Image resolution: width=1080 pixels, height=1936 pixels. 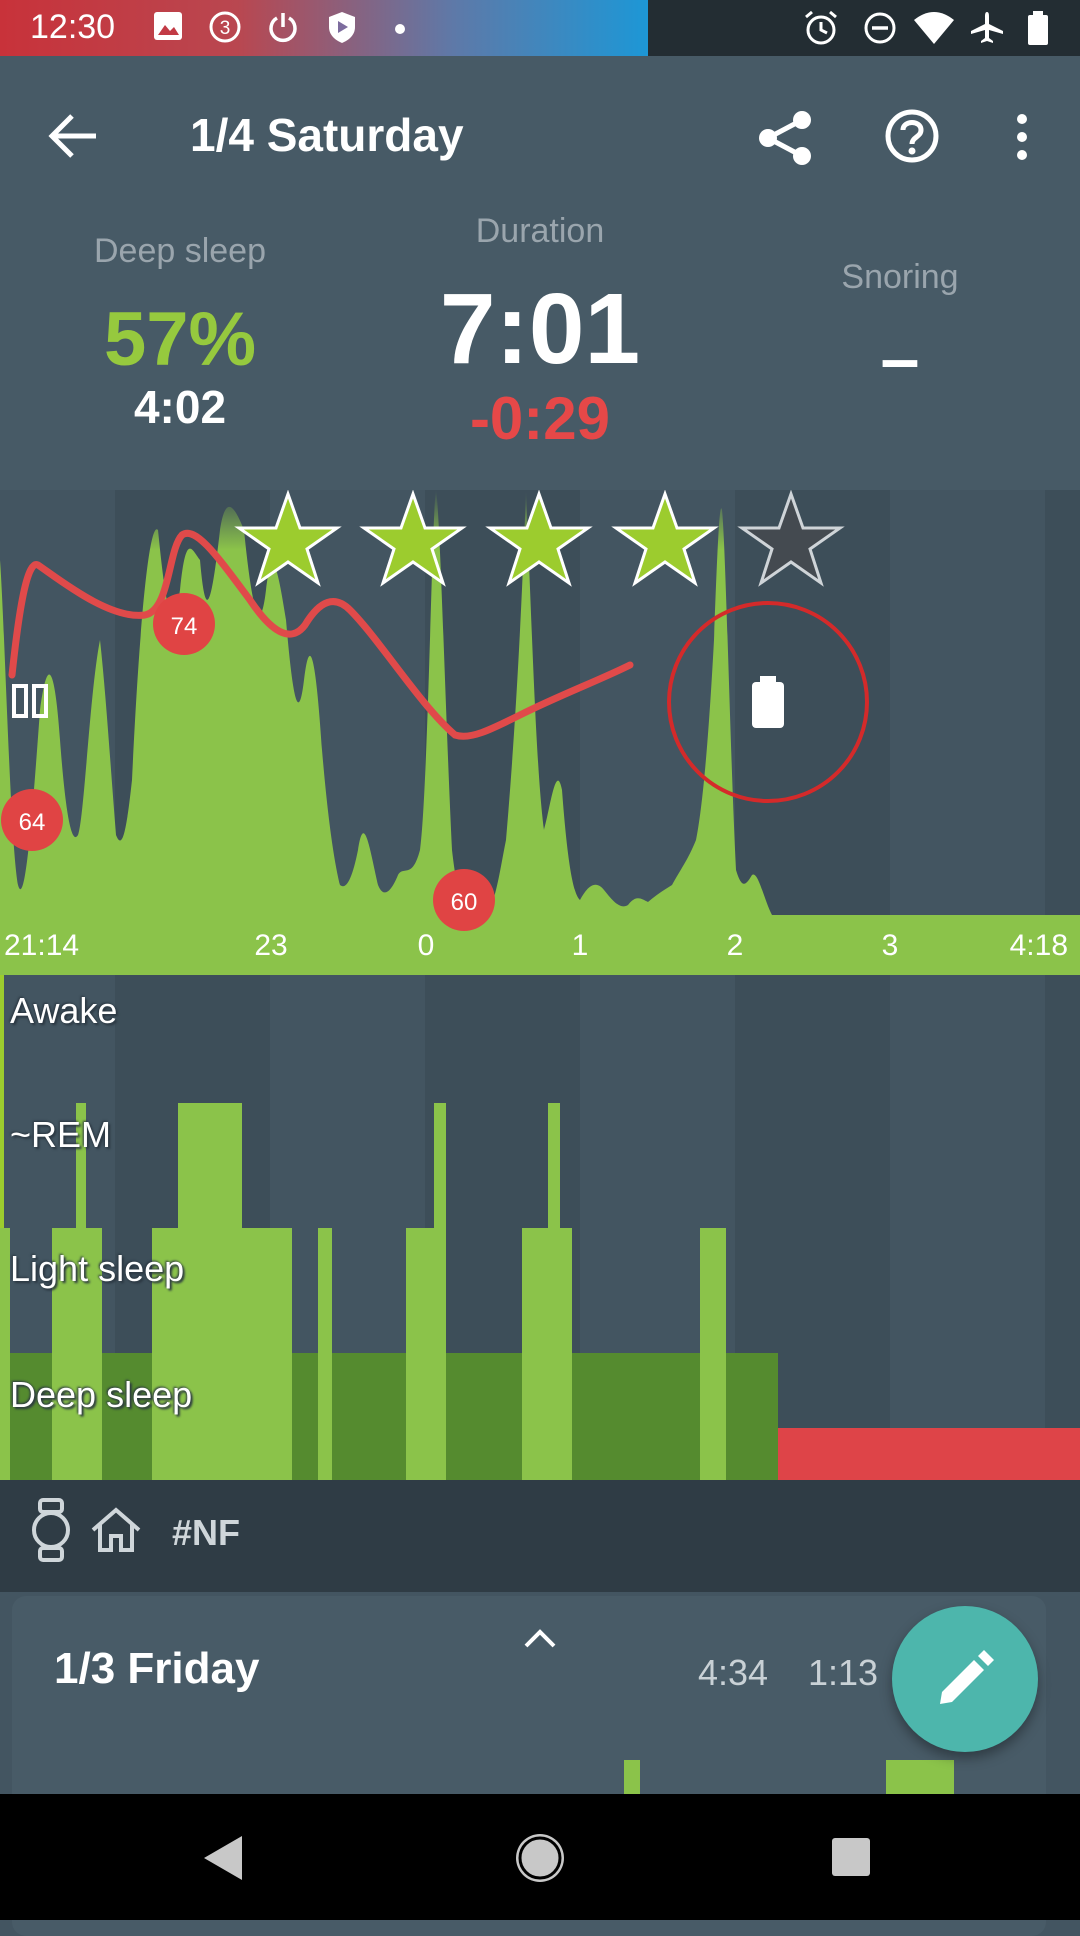 I want to click on heart-rate-line, so click(x=321, y=634).